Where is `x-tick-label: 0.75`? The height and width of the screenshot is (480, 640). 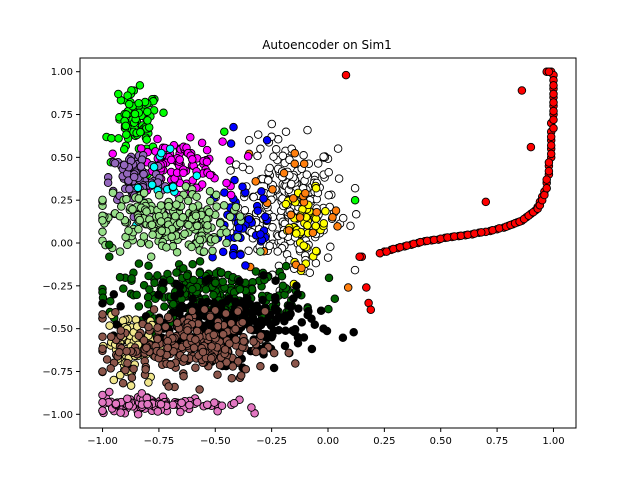
x-tick-label: 0.75 is located at coordinates (497, 441).